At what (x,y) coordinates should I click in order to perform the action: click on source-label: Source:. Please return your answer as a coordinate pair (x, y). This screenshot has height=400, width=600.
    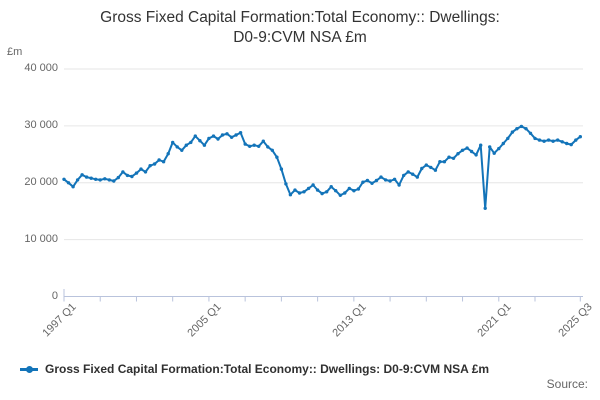
    Looking at the image, I should click on (567, 384).